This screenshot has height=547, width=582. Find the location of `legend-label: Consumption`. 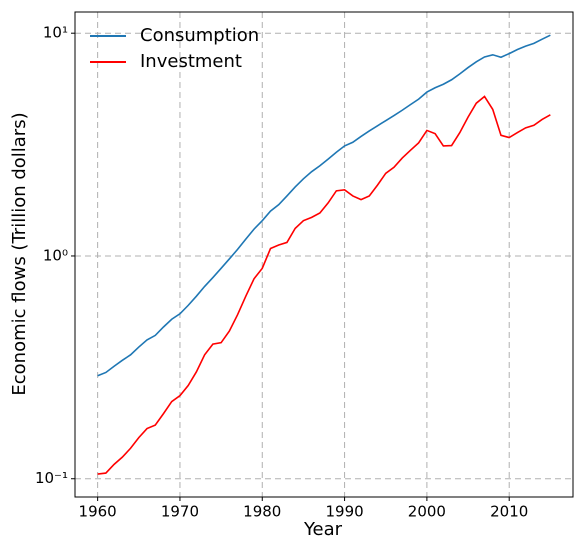

legend-label: Consumption is located at coordinates (199, 35).